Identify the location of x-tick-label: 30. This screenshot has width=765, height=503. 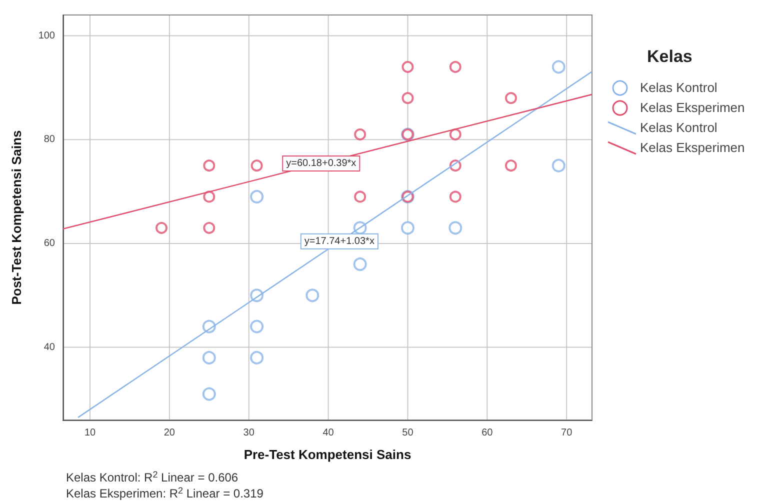
(249, 433).